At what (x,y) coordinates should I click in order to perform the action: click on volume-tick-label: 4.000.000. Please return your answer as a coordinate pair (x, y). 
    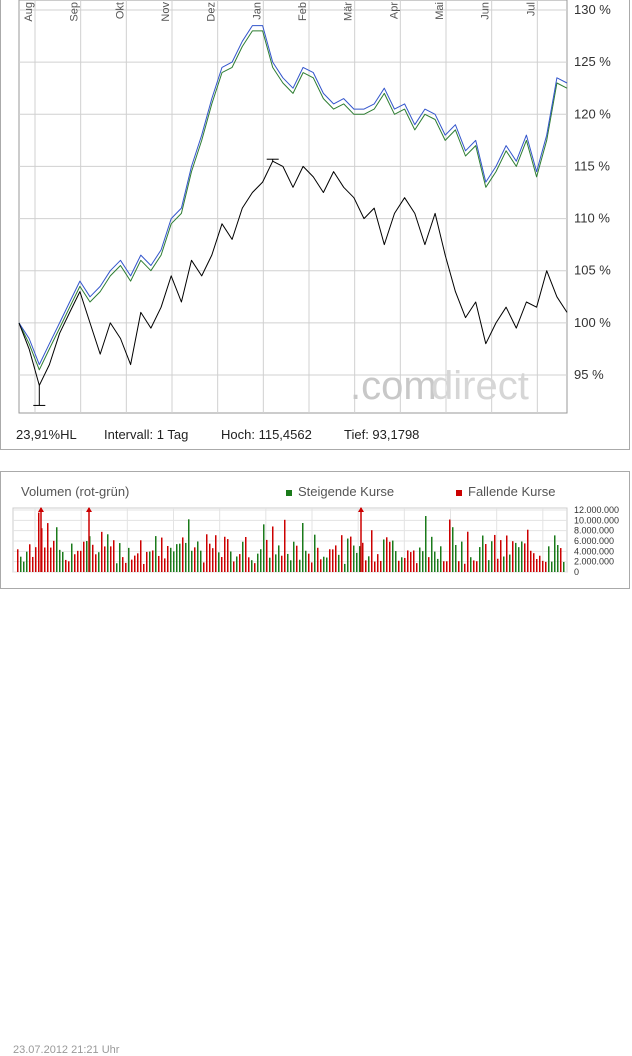
    Looking at the image, I should click on (594, 551).